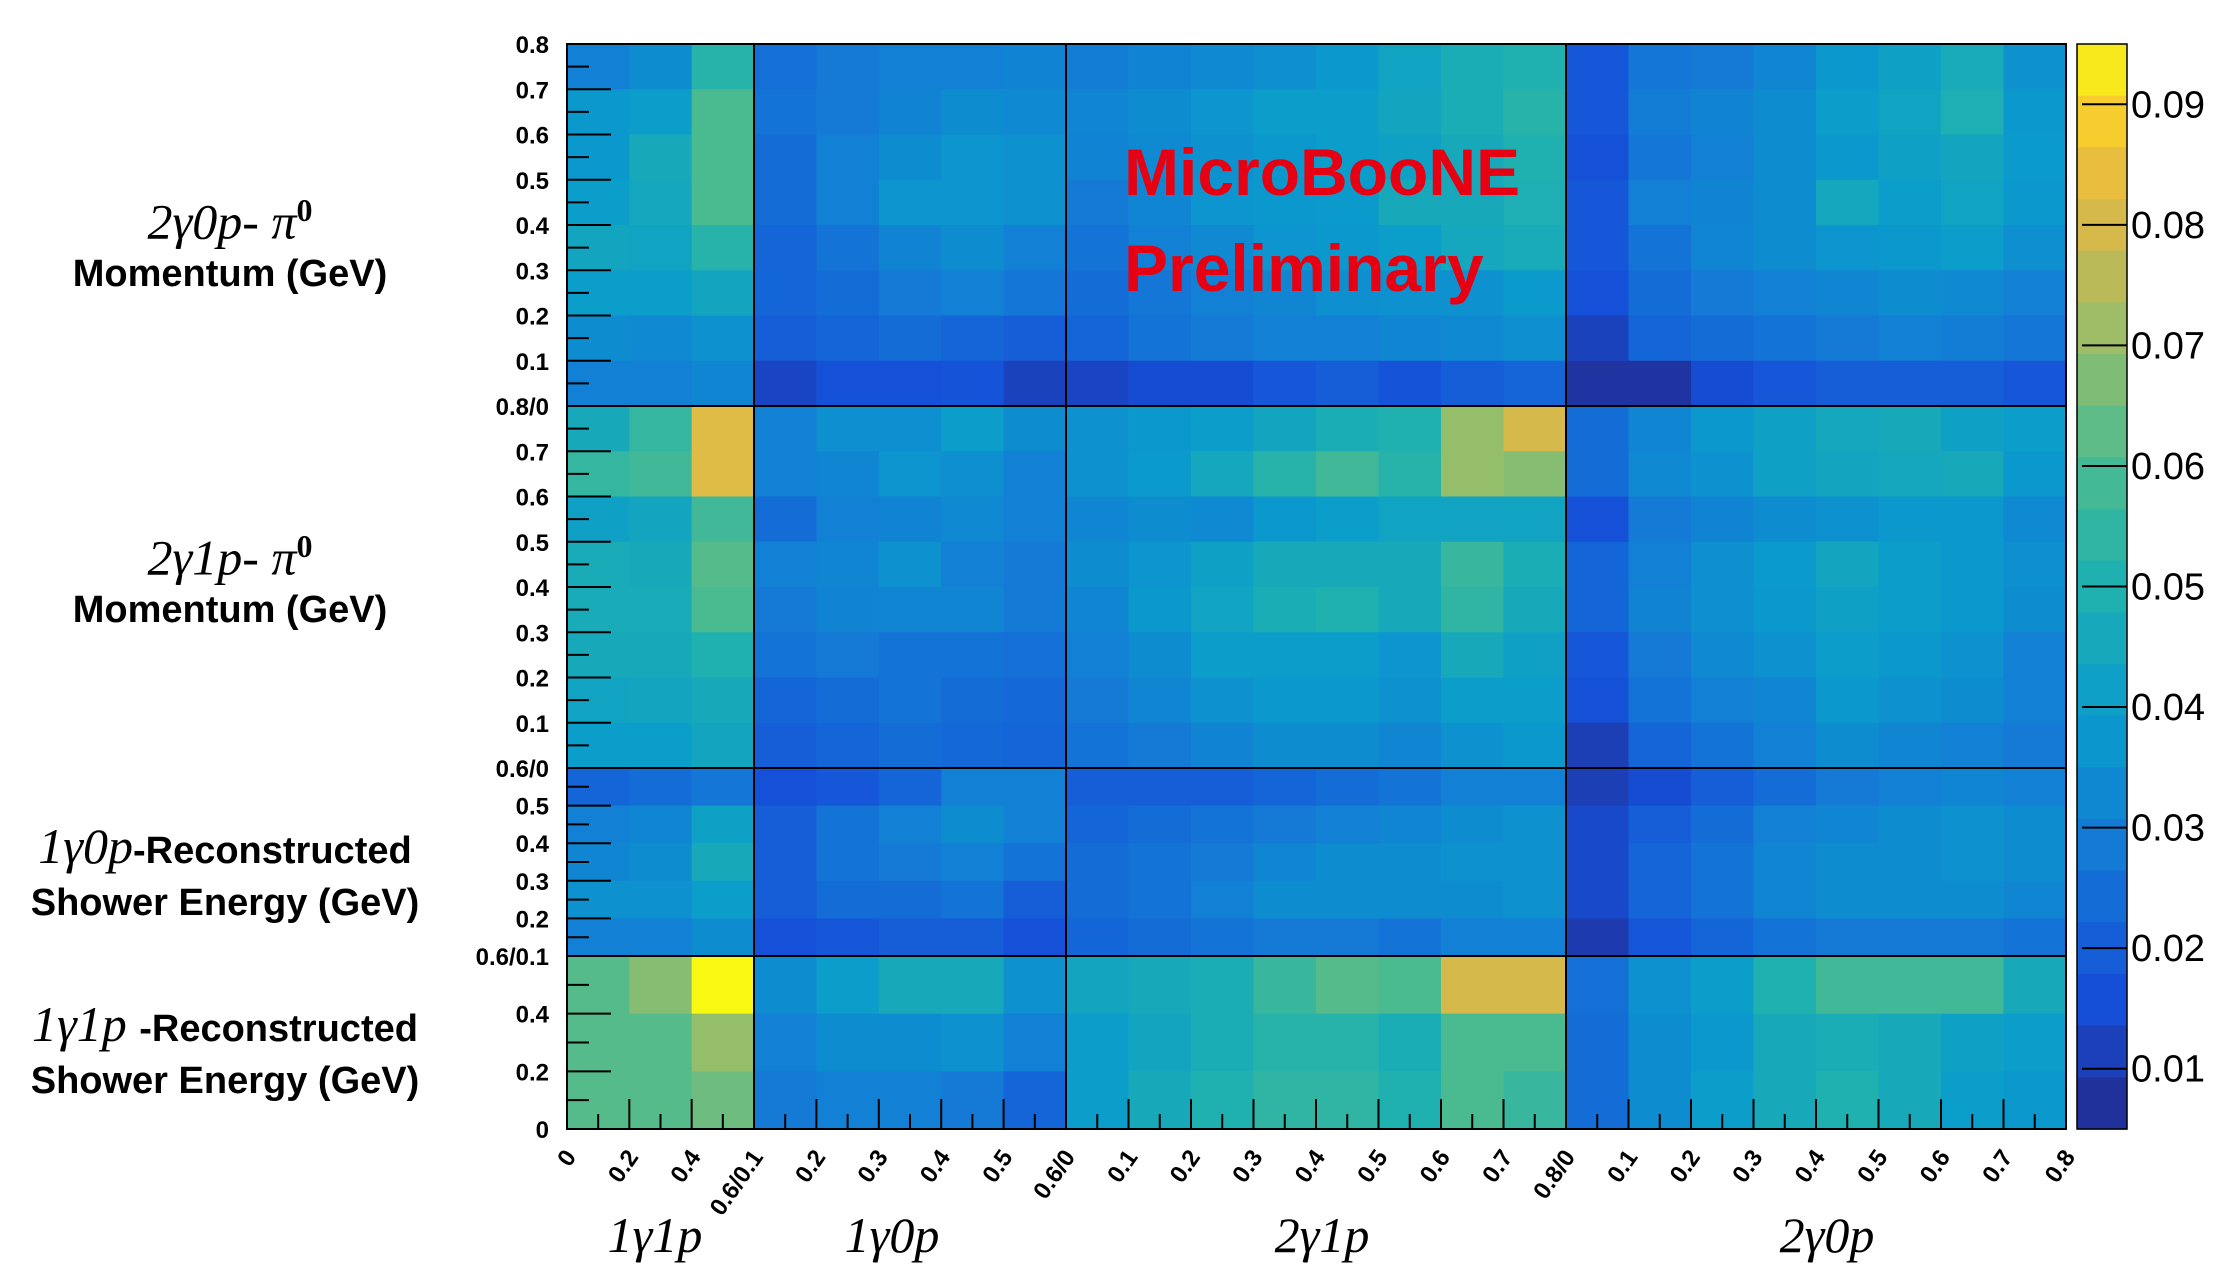 The height and width of the screenshot is (1284, 2238). What do you see at coordinates (532, 136) in the screenshot?
I see `y-tick-label: 0.6` at bounding box center [532, 136].